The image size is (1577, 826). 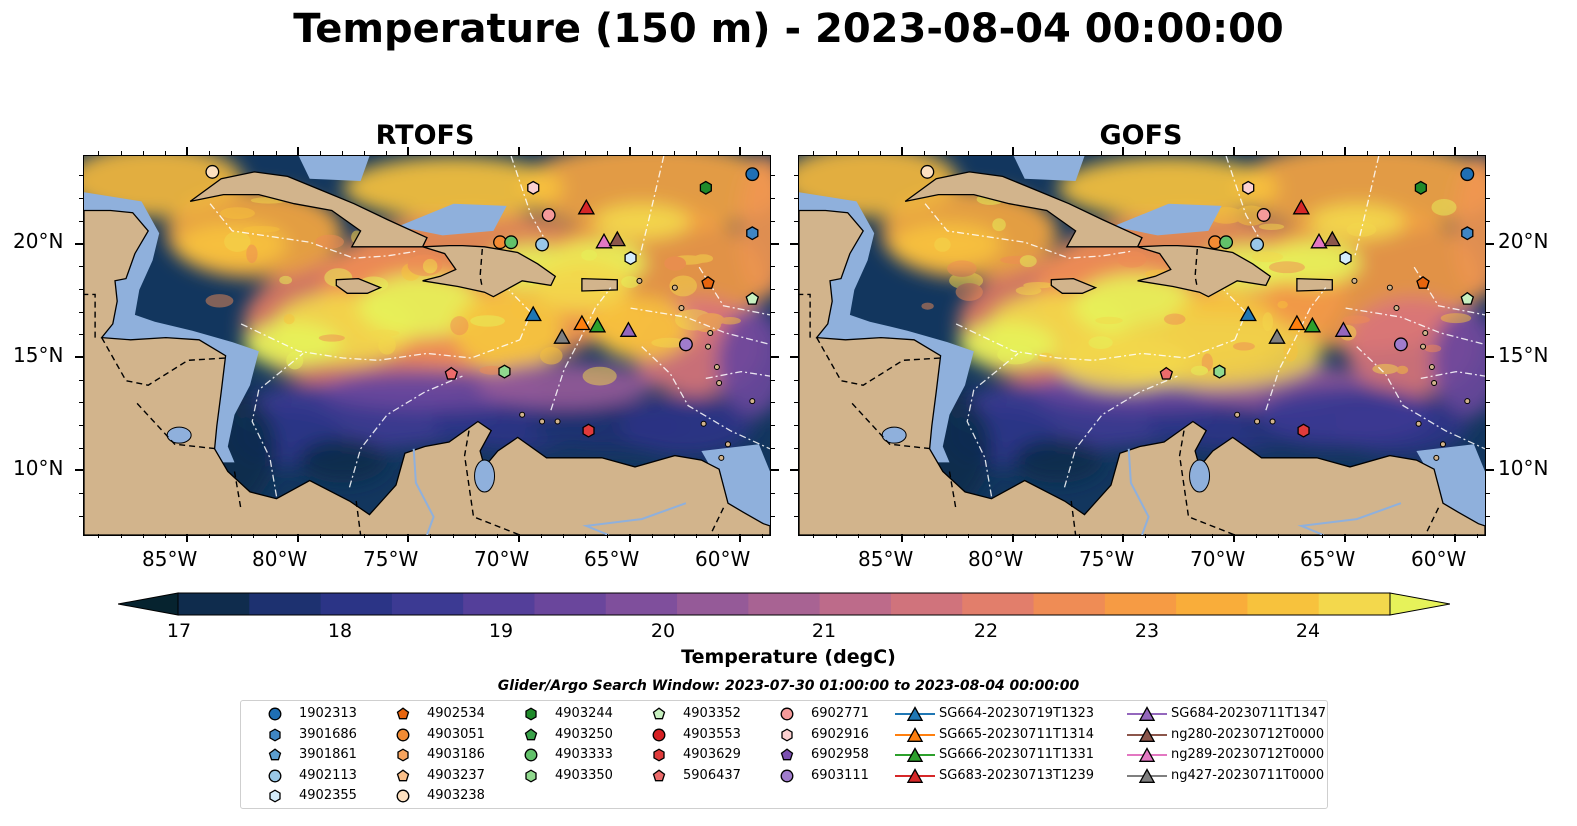 I want to click on bahamas-shelf, so click(x=1167, y=219).